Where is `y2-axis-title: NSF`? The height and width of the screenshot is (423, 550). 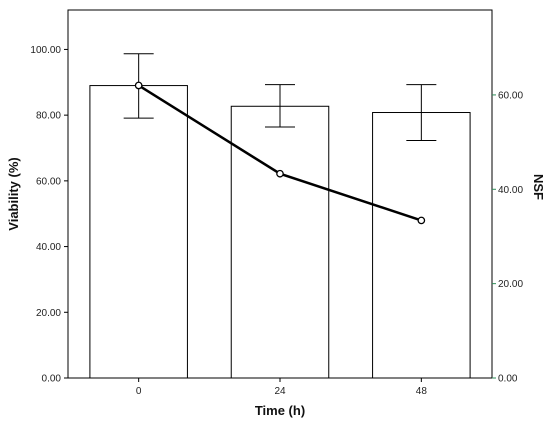 y2-axis-title: NSF is located at coordinates (538, 187).